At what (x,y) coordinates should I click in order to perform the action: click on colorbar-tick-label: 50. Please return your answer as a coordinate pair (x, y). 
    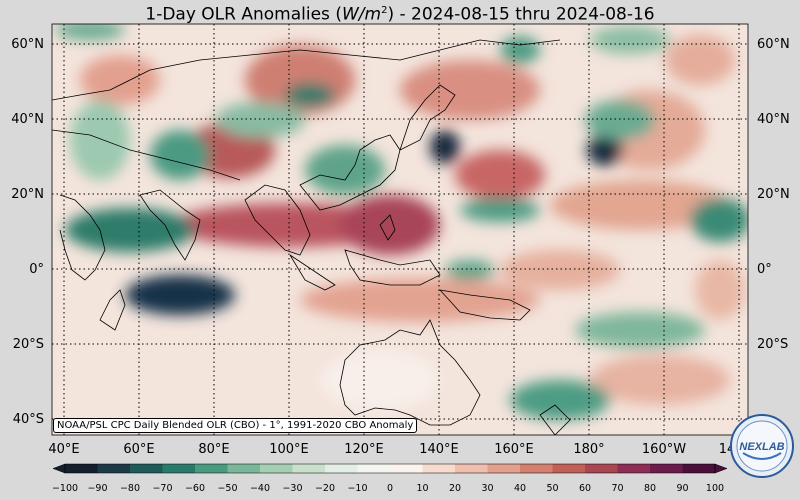
    Looking at the image, I should click on (552, 488).